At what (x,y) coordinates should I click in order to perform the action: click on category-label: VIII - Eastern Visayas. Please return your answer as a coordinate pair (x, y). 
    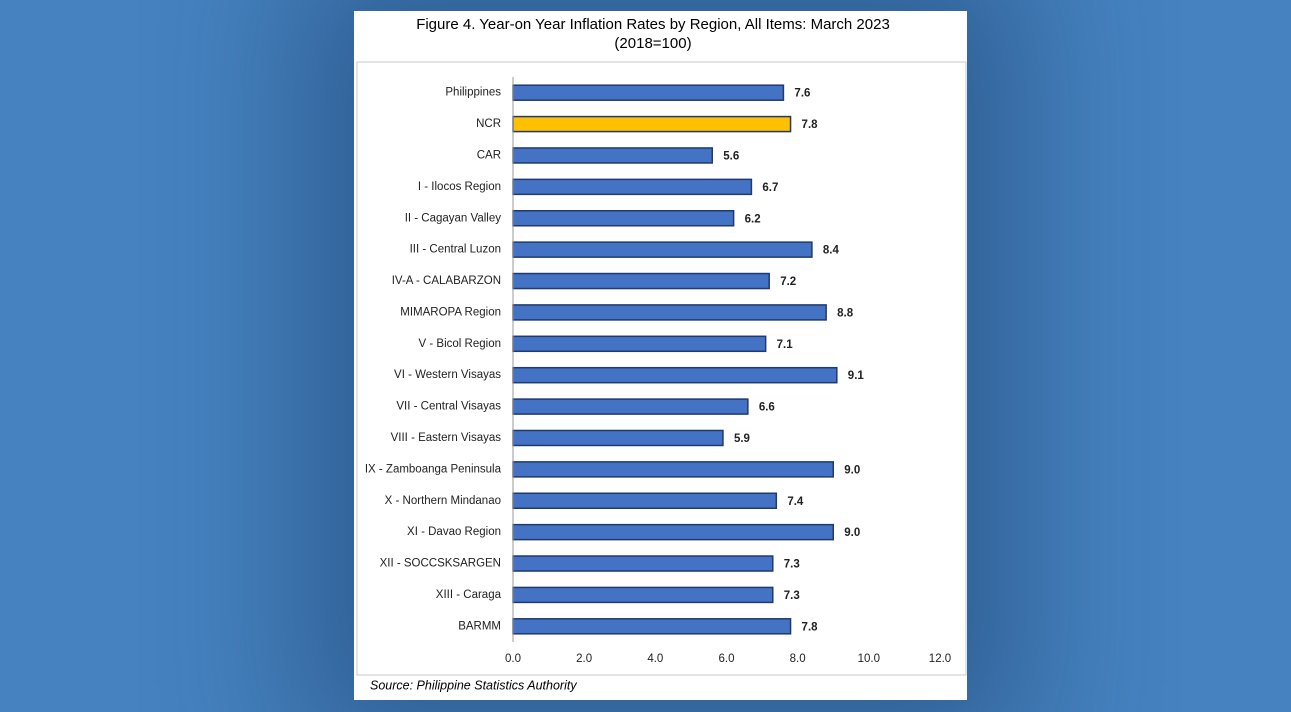
    Looking at the image, I should click on (446, 438).